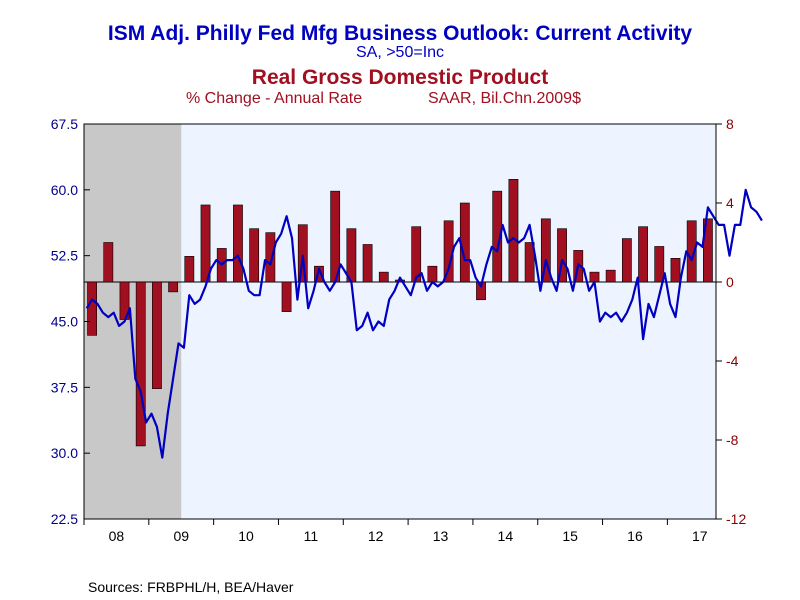 Image resolution: width=800 pixels, height=600 pixels. I want to click on left-tick-label: 60.0, so click(64, 190).